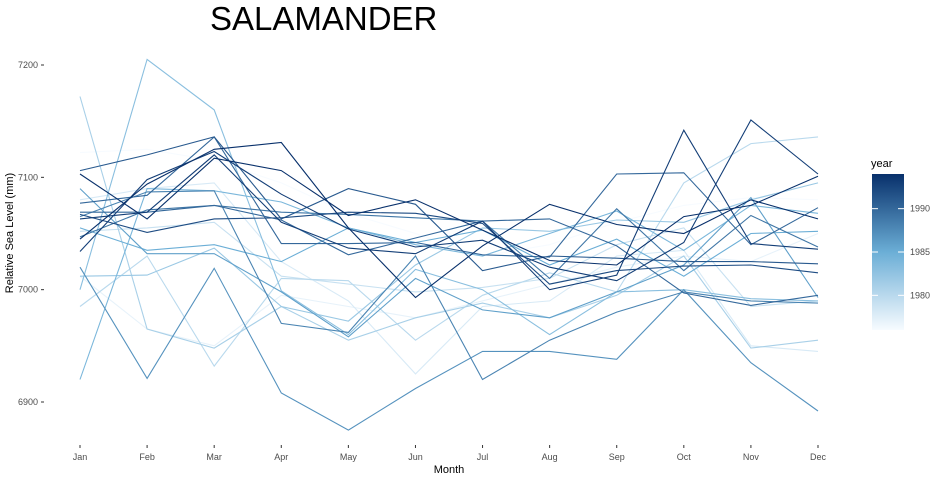 The height and width of the screenshot is (480, 940). Describe the element at coordinates (684, 457) in the screenshot. I see `x-tick-label: Oct` at that location.